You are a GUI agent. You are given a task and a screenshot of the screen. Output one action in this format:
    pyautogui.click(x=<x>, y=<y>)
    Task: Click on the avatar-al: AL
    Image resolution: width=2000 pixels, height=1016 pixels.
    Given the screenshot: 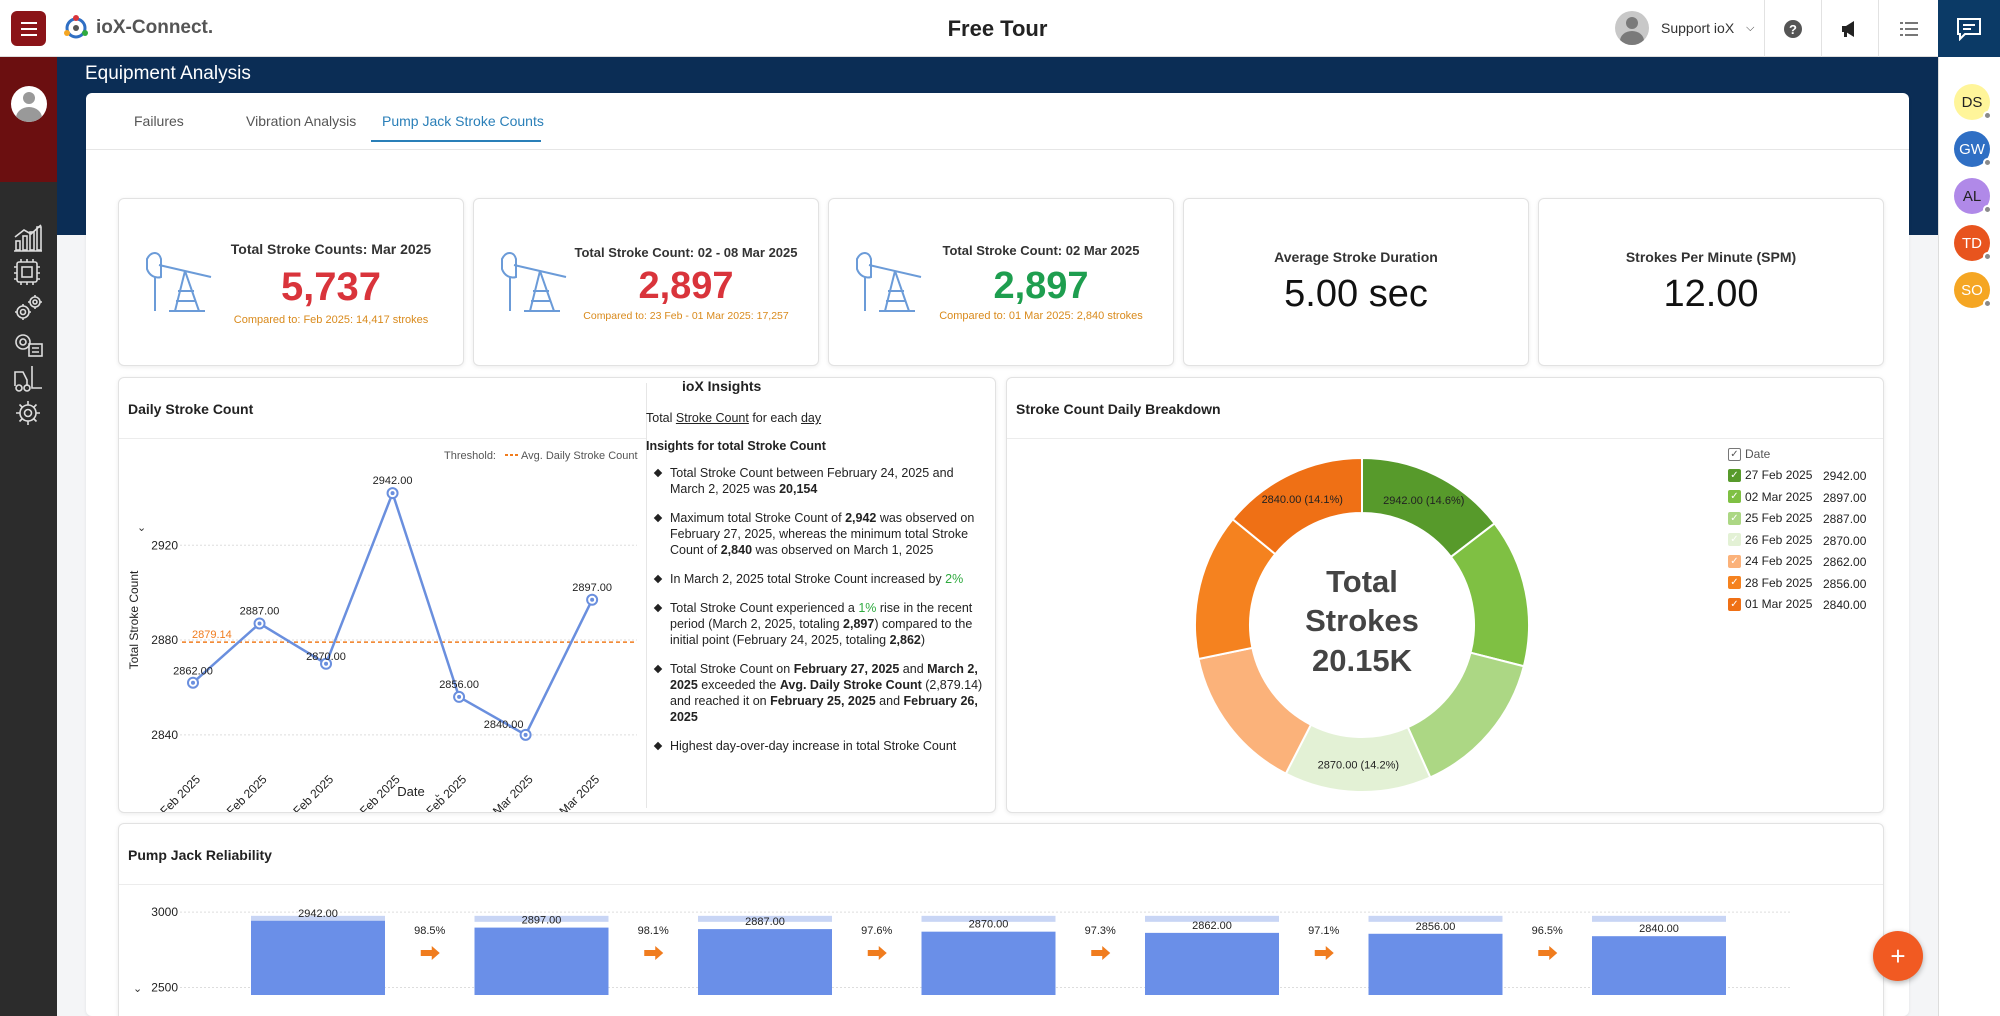 What is the action you would take?
    pyautogui.click(x=1973, y=196)
    